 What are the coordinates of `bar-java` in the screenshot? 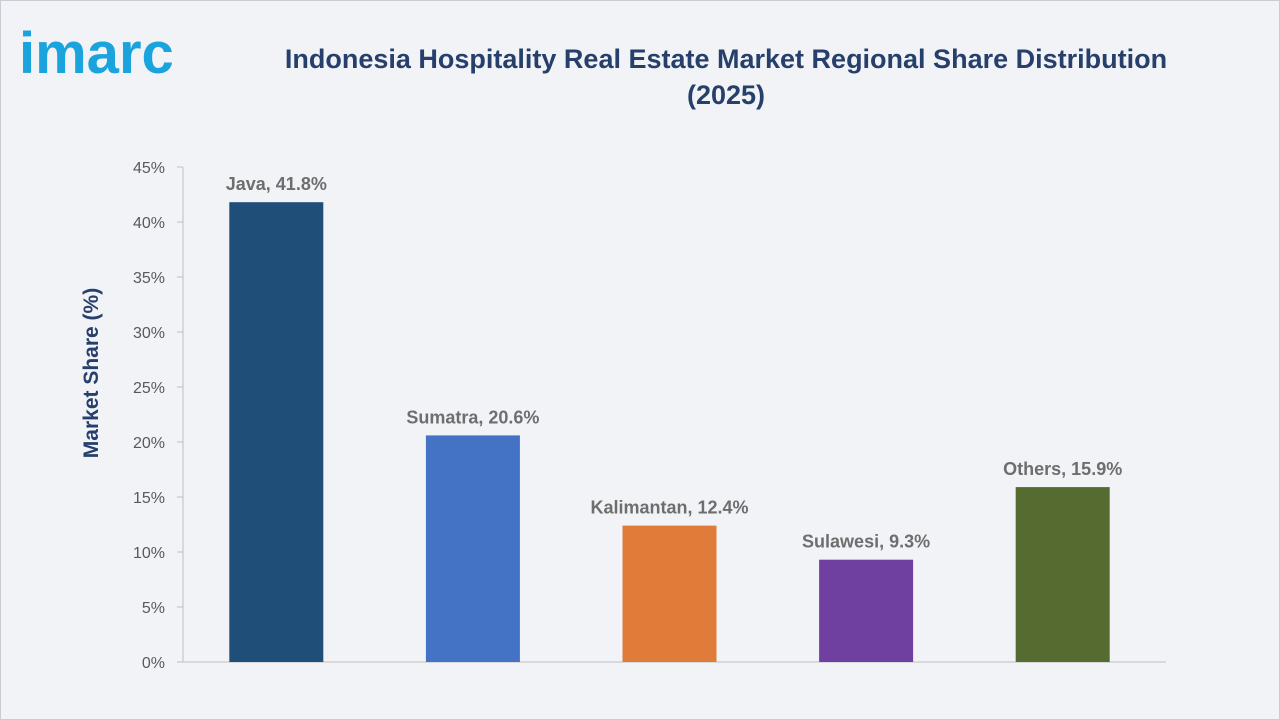 It's located at (276, 432).